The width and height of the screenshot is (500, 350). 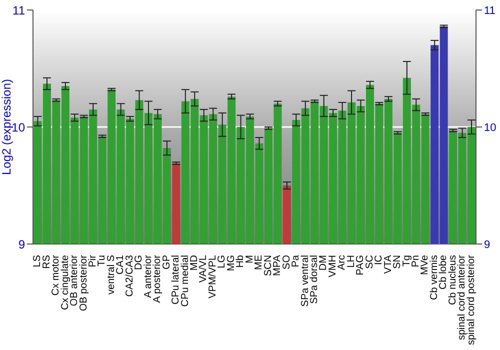 What do you see at coordinates (204, 268) in the screenshot?
I see `x-tick-label: VA/VL` at bounding box center [204, 268].